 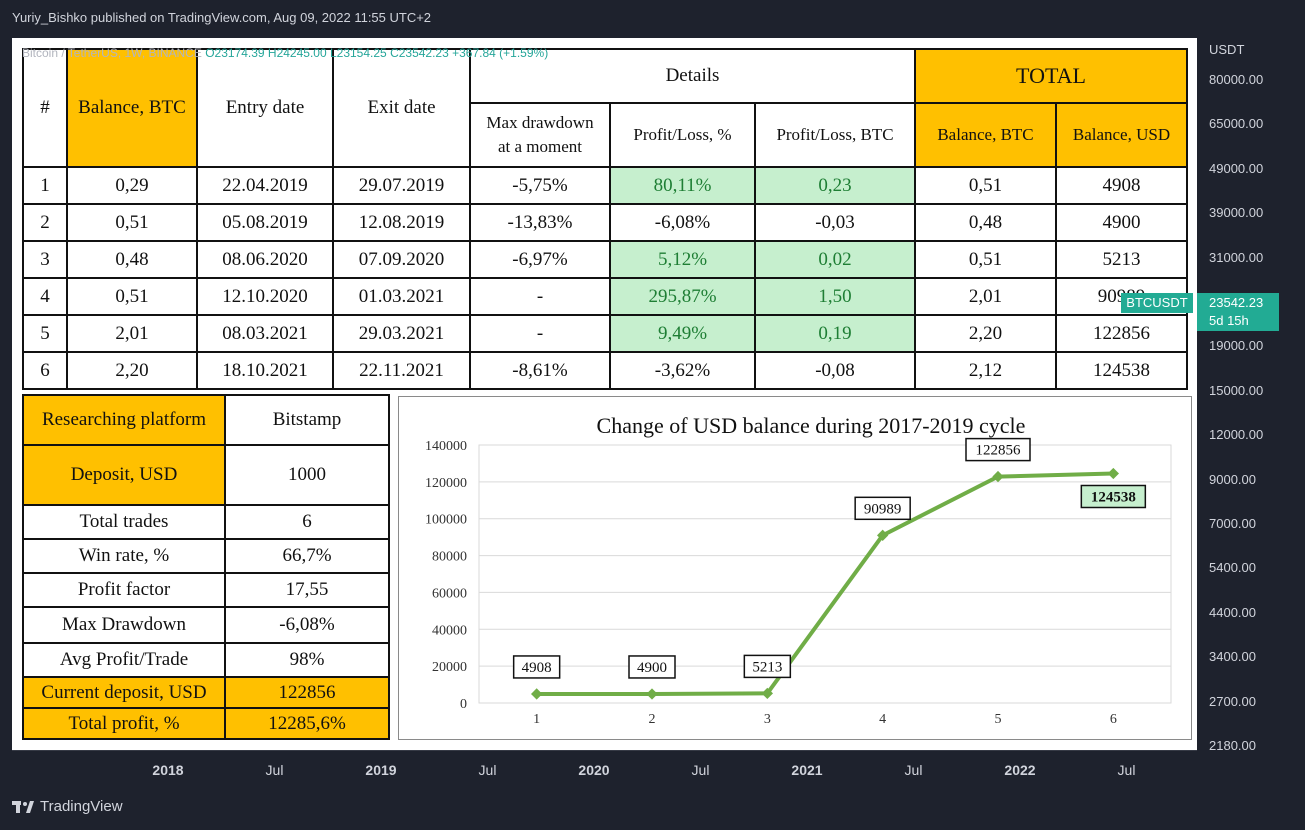 What do you see at coordinates (682, 135) in the screenshot?
I see `col-profit-loss-pct: Profit/Loss, %` at bounding box center [682, 135].